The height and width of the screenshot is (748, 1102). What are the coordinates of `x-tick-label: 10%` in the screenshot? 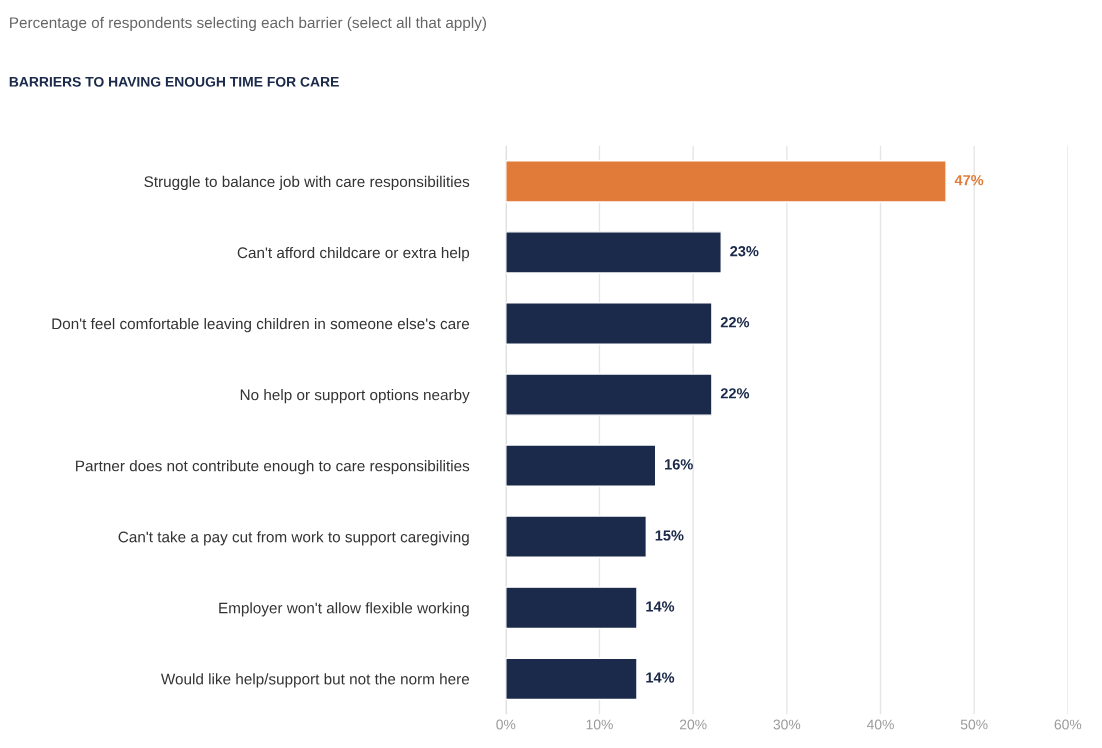 It's located at (599, 724).